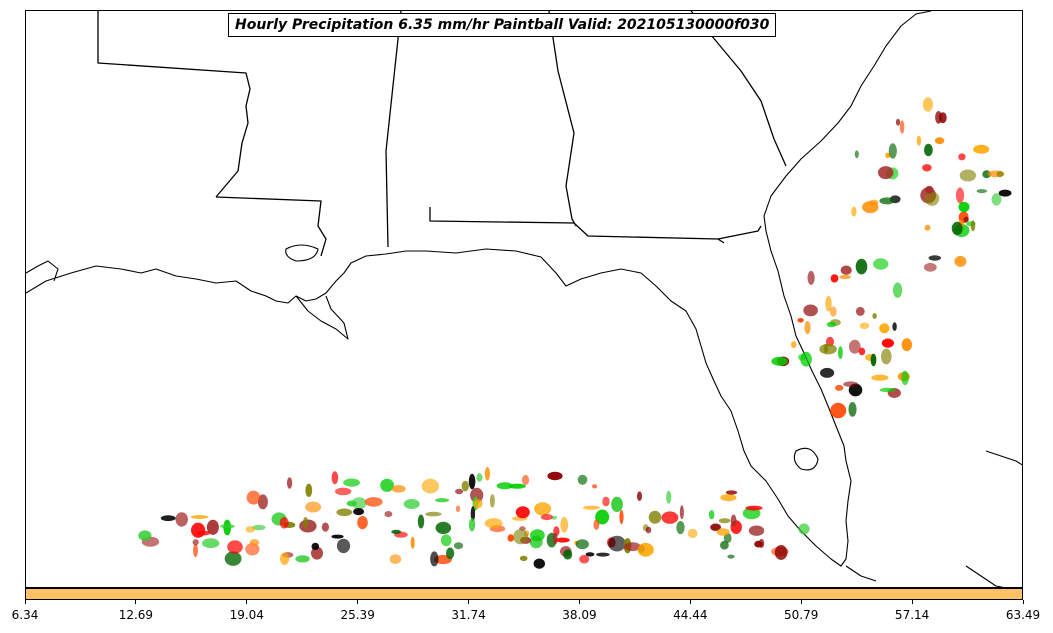 Image resolution: width=1053 pixels, height=633 pixels. What do you see at coordinates (912, 615) in the screenshot?
I see `colorbar-tick-label: 57.14` at bounding box center [912, 615].